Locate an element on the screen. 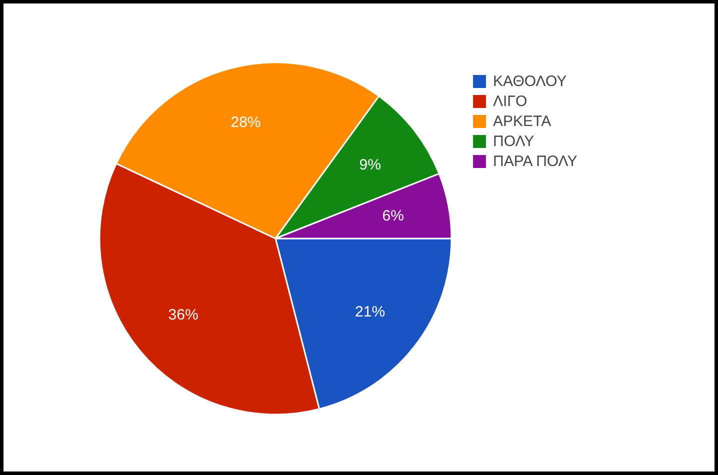 The height and width of the screenshot is (475, 718). legend-label: ΠΟΛΥ is located at coordinates (513, 141).